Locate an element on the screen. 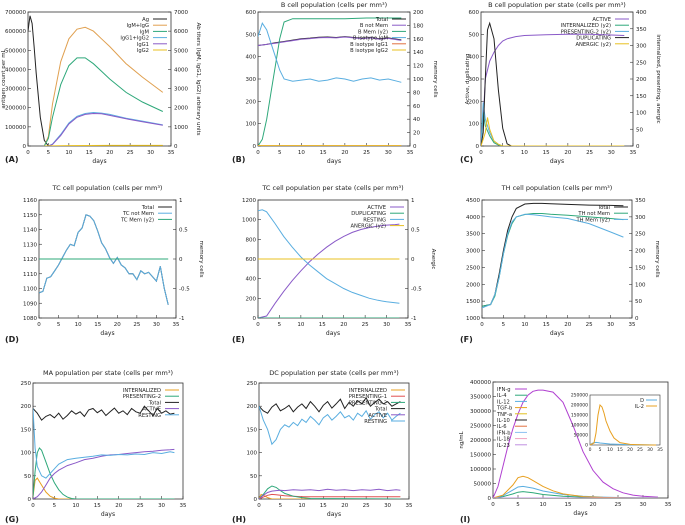  y2-axis-label: Anergic is located at coordinates (433, 259).